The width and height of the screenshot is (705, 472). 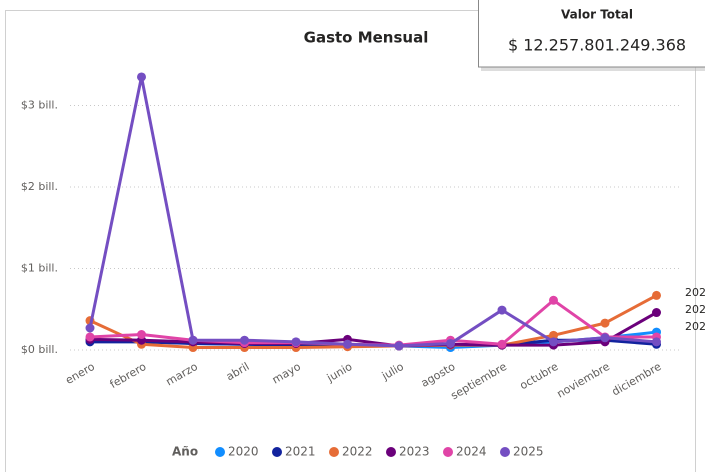 What do you see at coordinates (597, 15) in the screenshot?
I see `card-title: Valor Total` at bounding box center [597, 15].